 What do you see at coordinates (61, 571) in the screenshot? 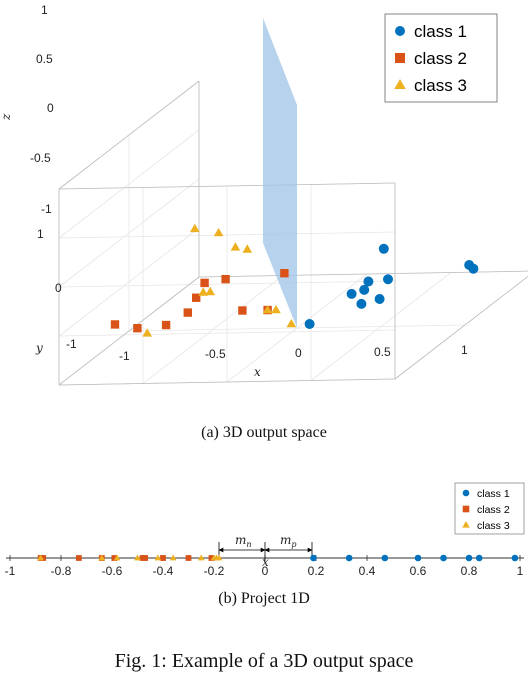
I see `x1d-tick-1: -0.8` at bounding box center [61, 571].